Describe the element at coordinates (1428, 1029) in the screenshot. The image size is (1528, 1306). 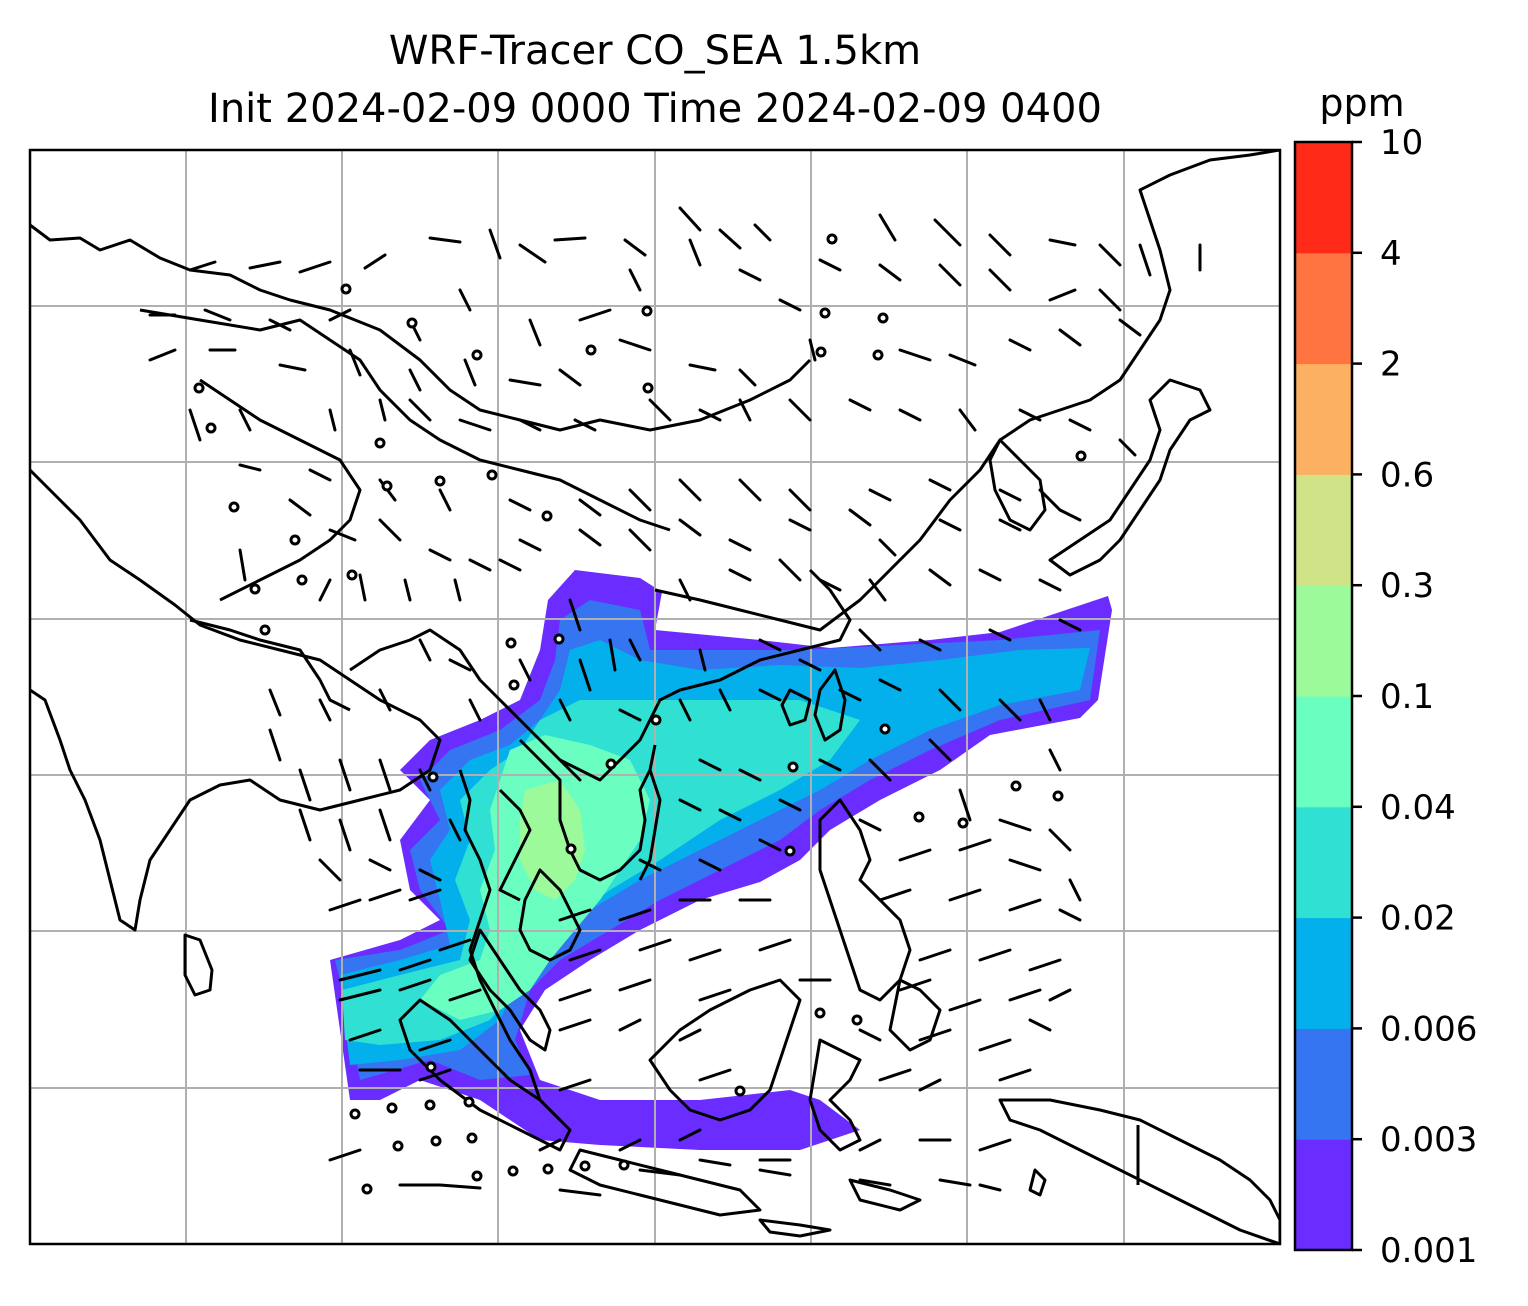
I see `colorbar-tick-label: 0.006` at that location.